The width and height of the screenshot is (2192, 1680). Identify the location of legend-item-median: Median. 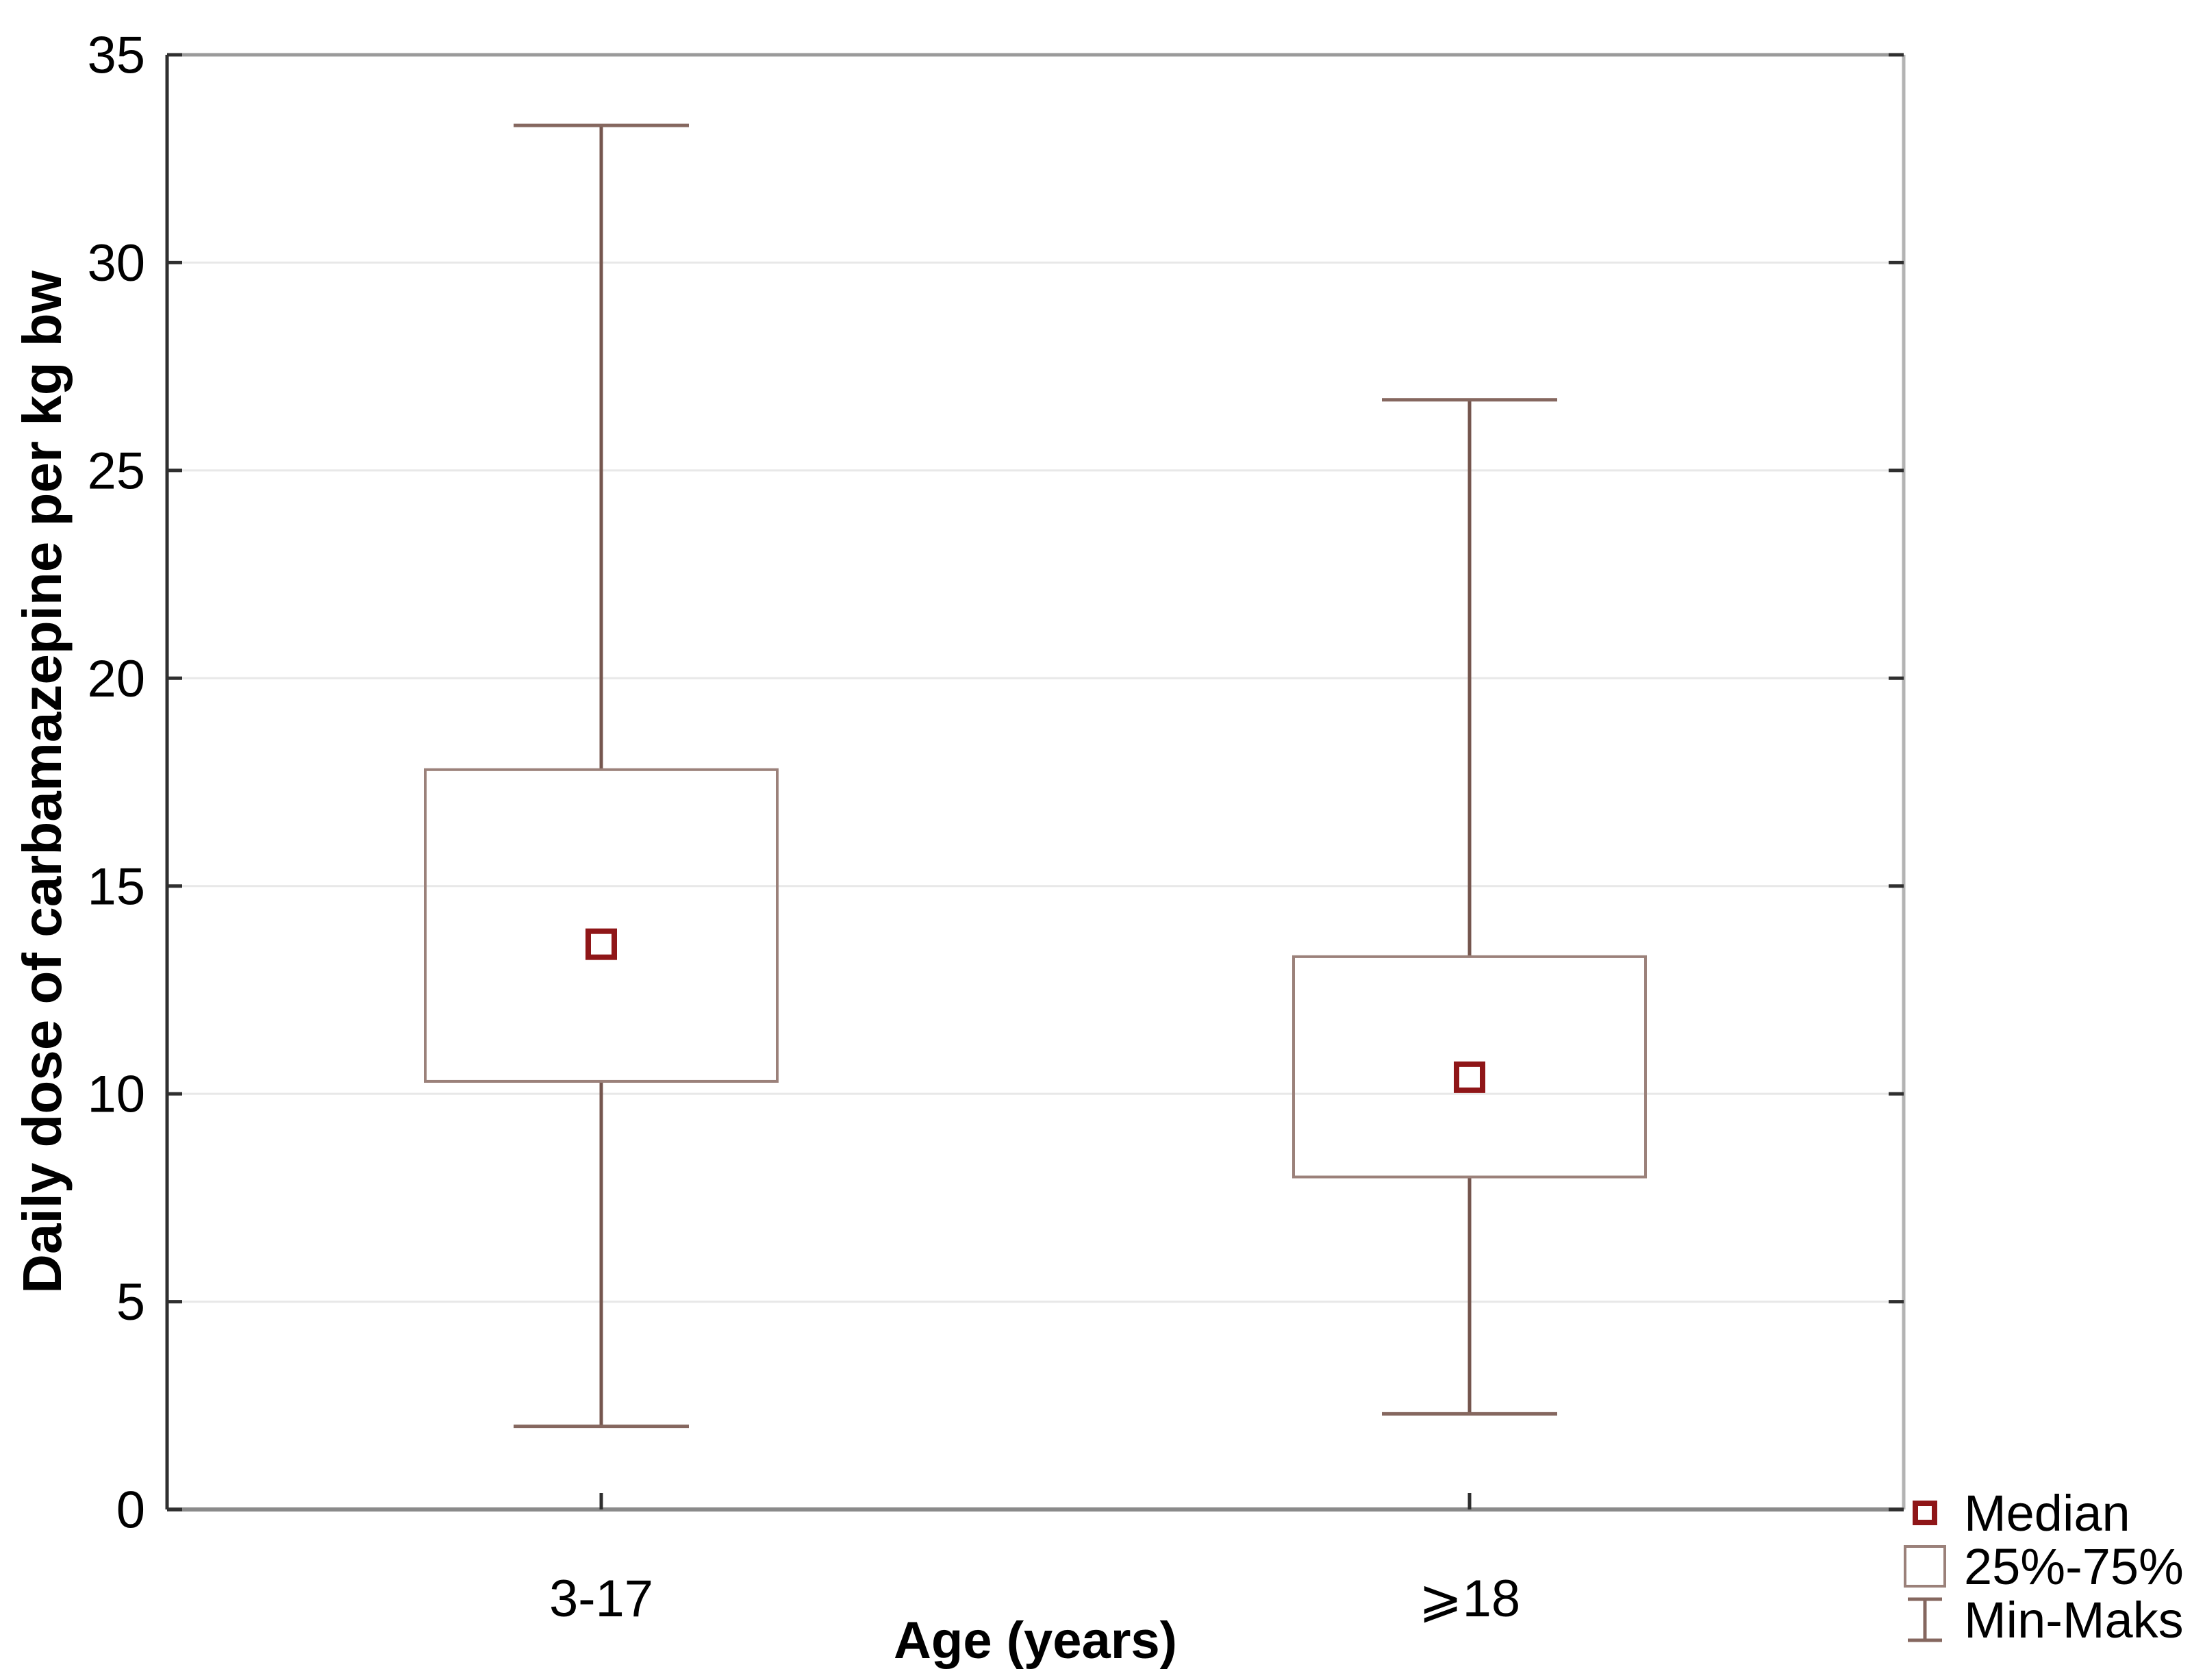
(2042, 1513).